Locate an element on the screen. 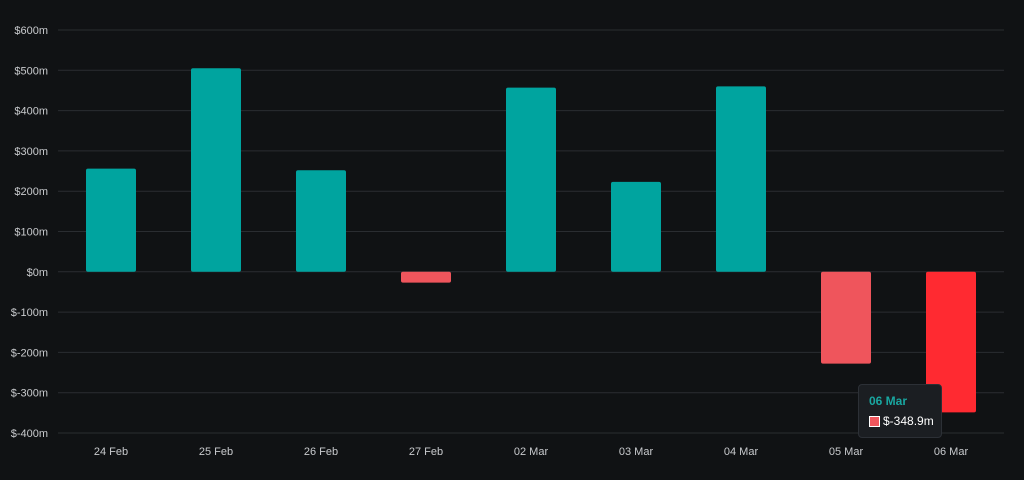 The height and width of the screenshot is (480, 1024). y-tick-label: $400m is located at coordinates (31, 112).